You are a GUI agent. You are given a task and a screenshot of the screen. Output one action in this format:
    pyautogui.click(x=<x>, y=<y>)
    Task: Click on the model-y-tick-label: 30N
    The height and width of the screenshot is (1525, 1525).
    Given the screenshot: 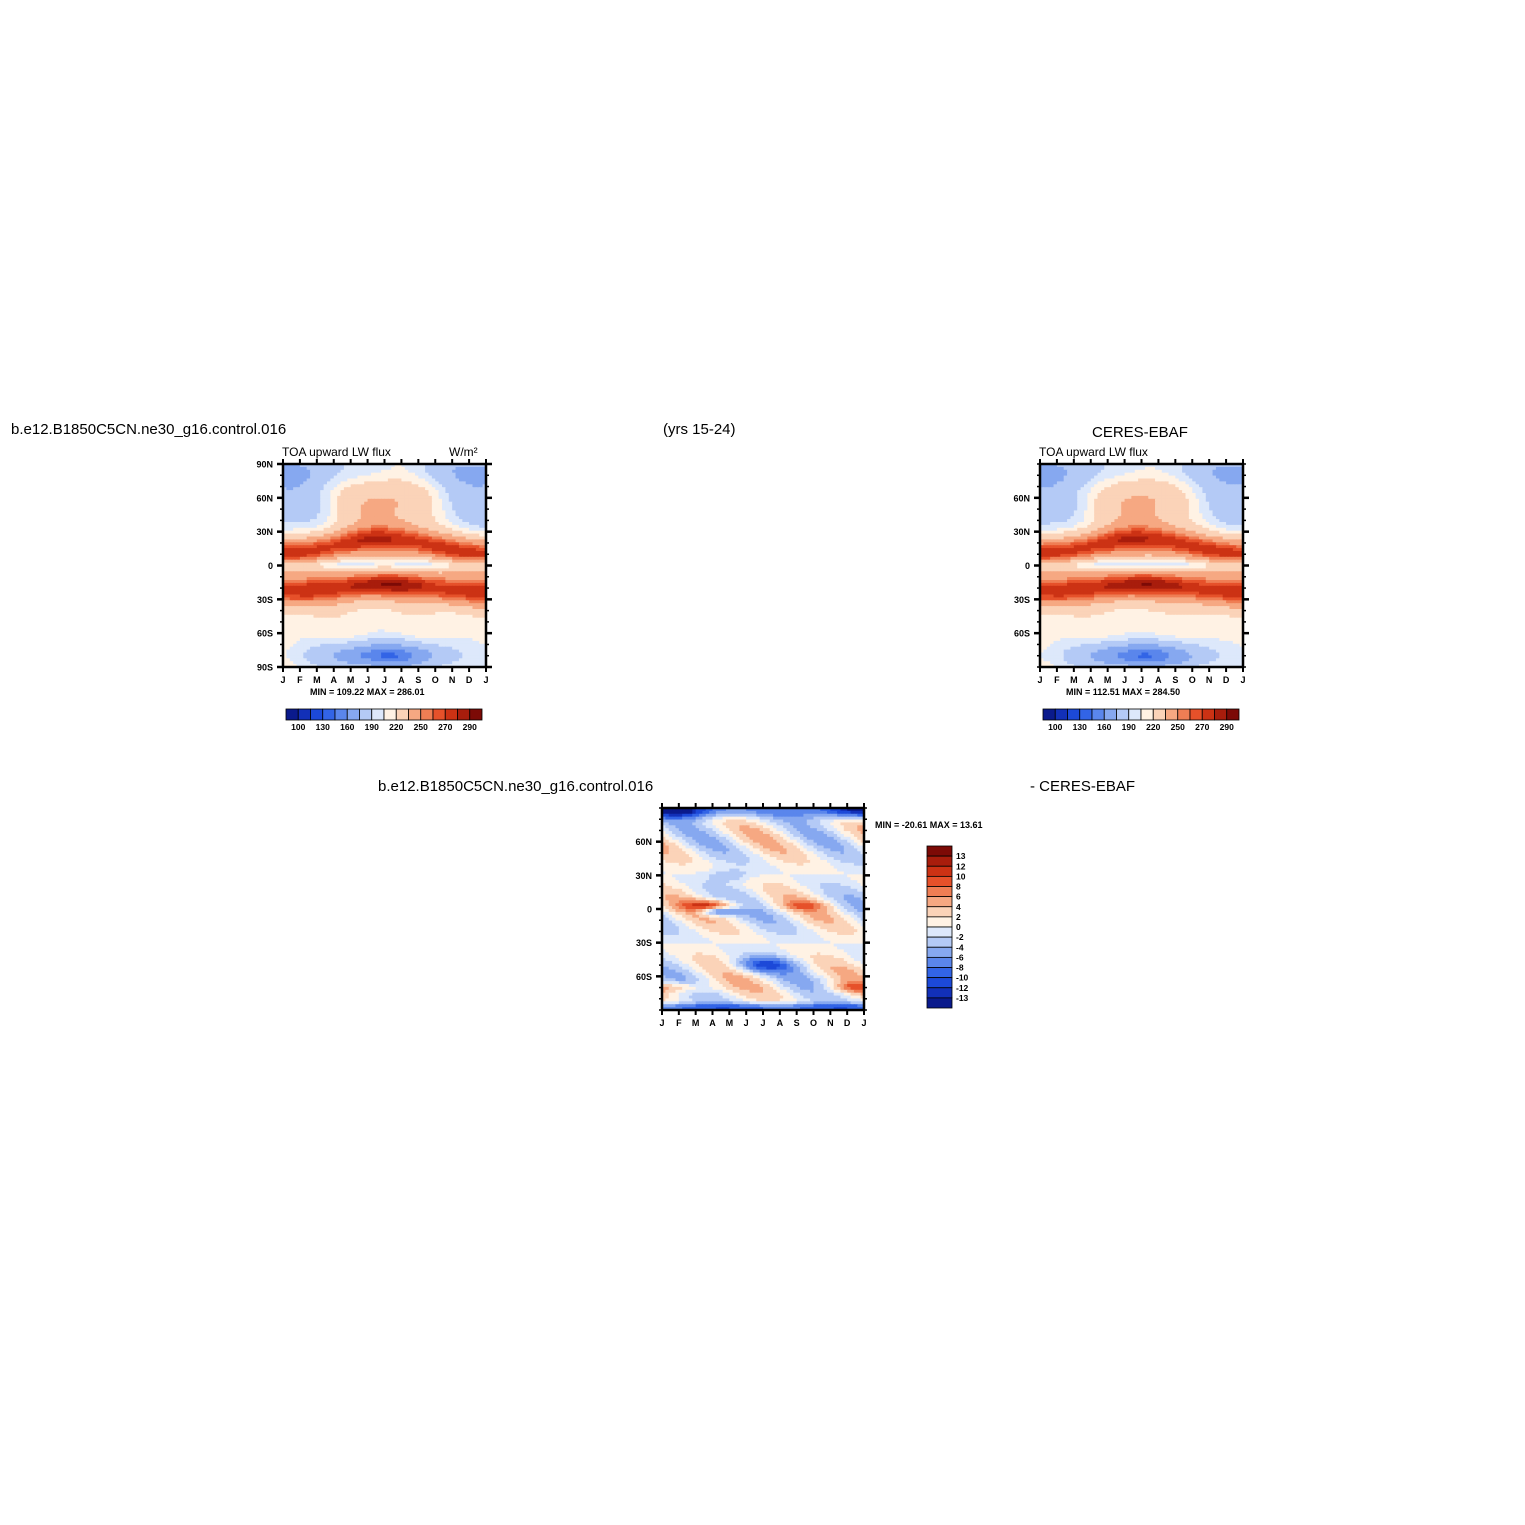 What is the action you would take?
    pyautogui.click(x=264, y=532)
    